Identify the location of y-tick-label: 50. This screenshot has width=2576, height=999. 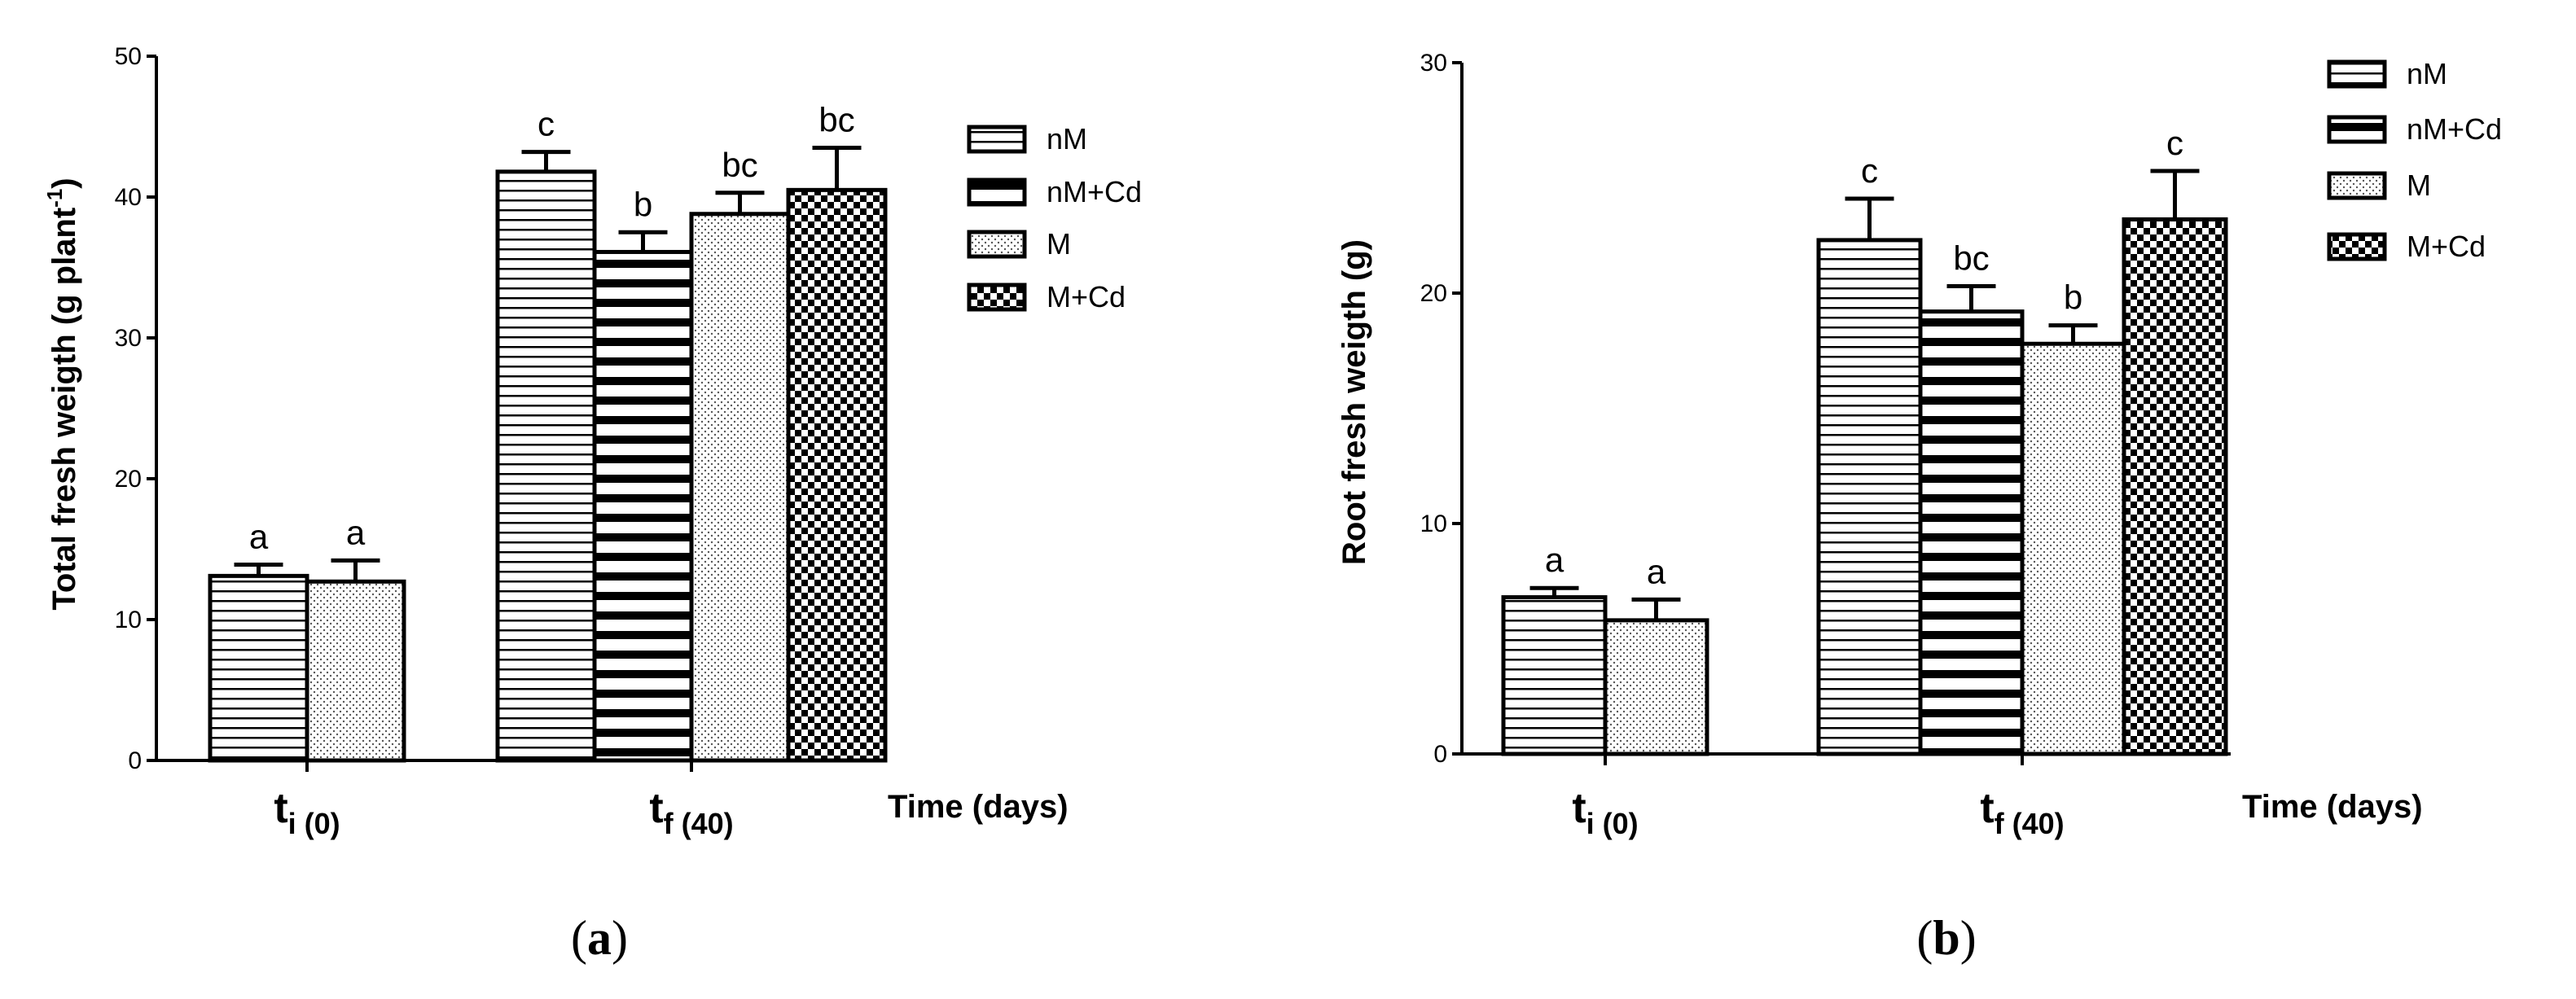
(128, 56).